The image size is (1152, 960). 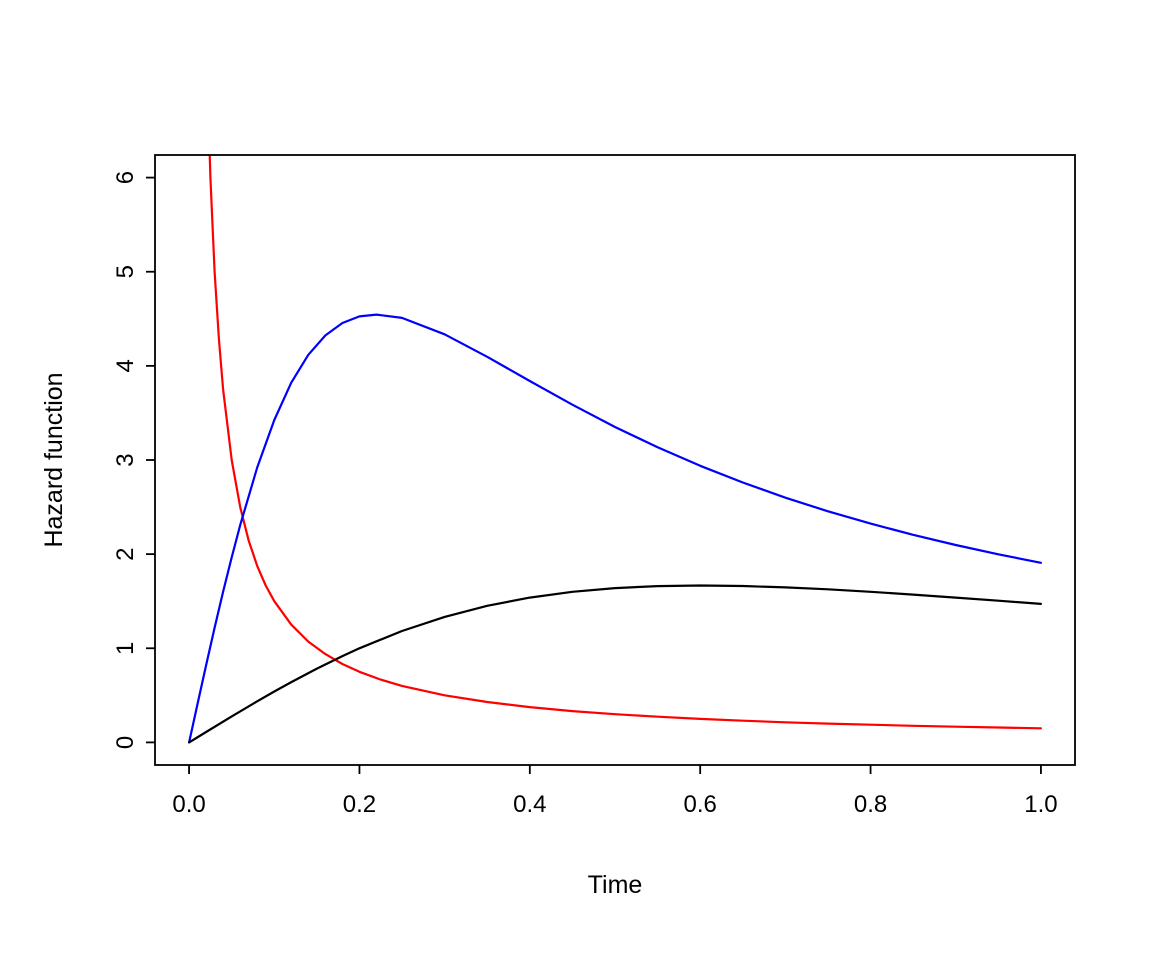 I want to click on y-tick-label: 2, so click(x=125, y=553).